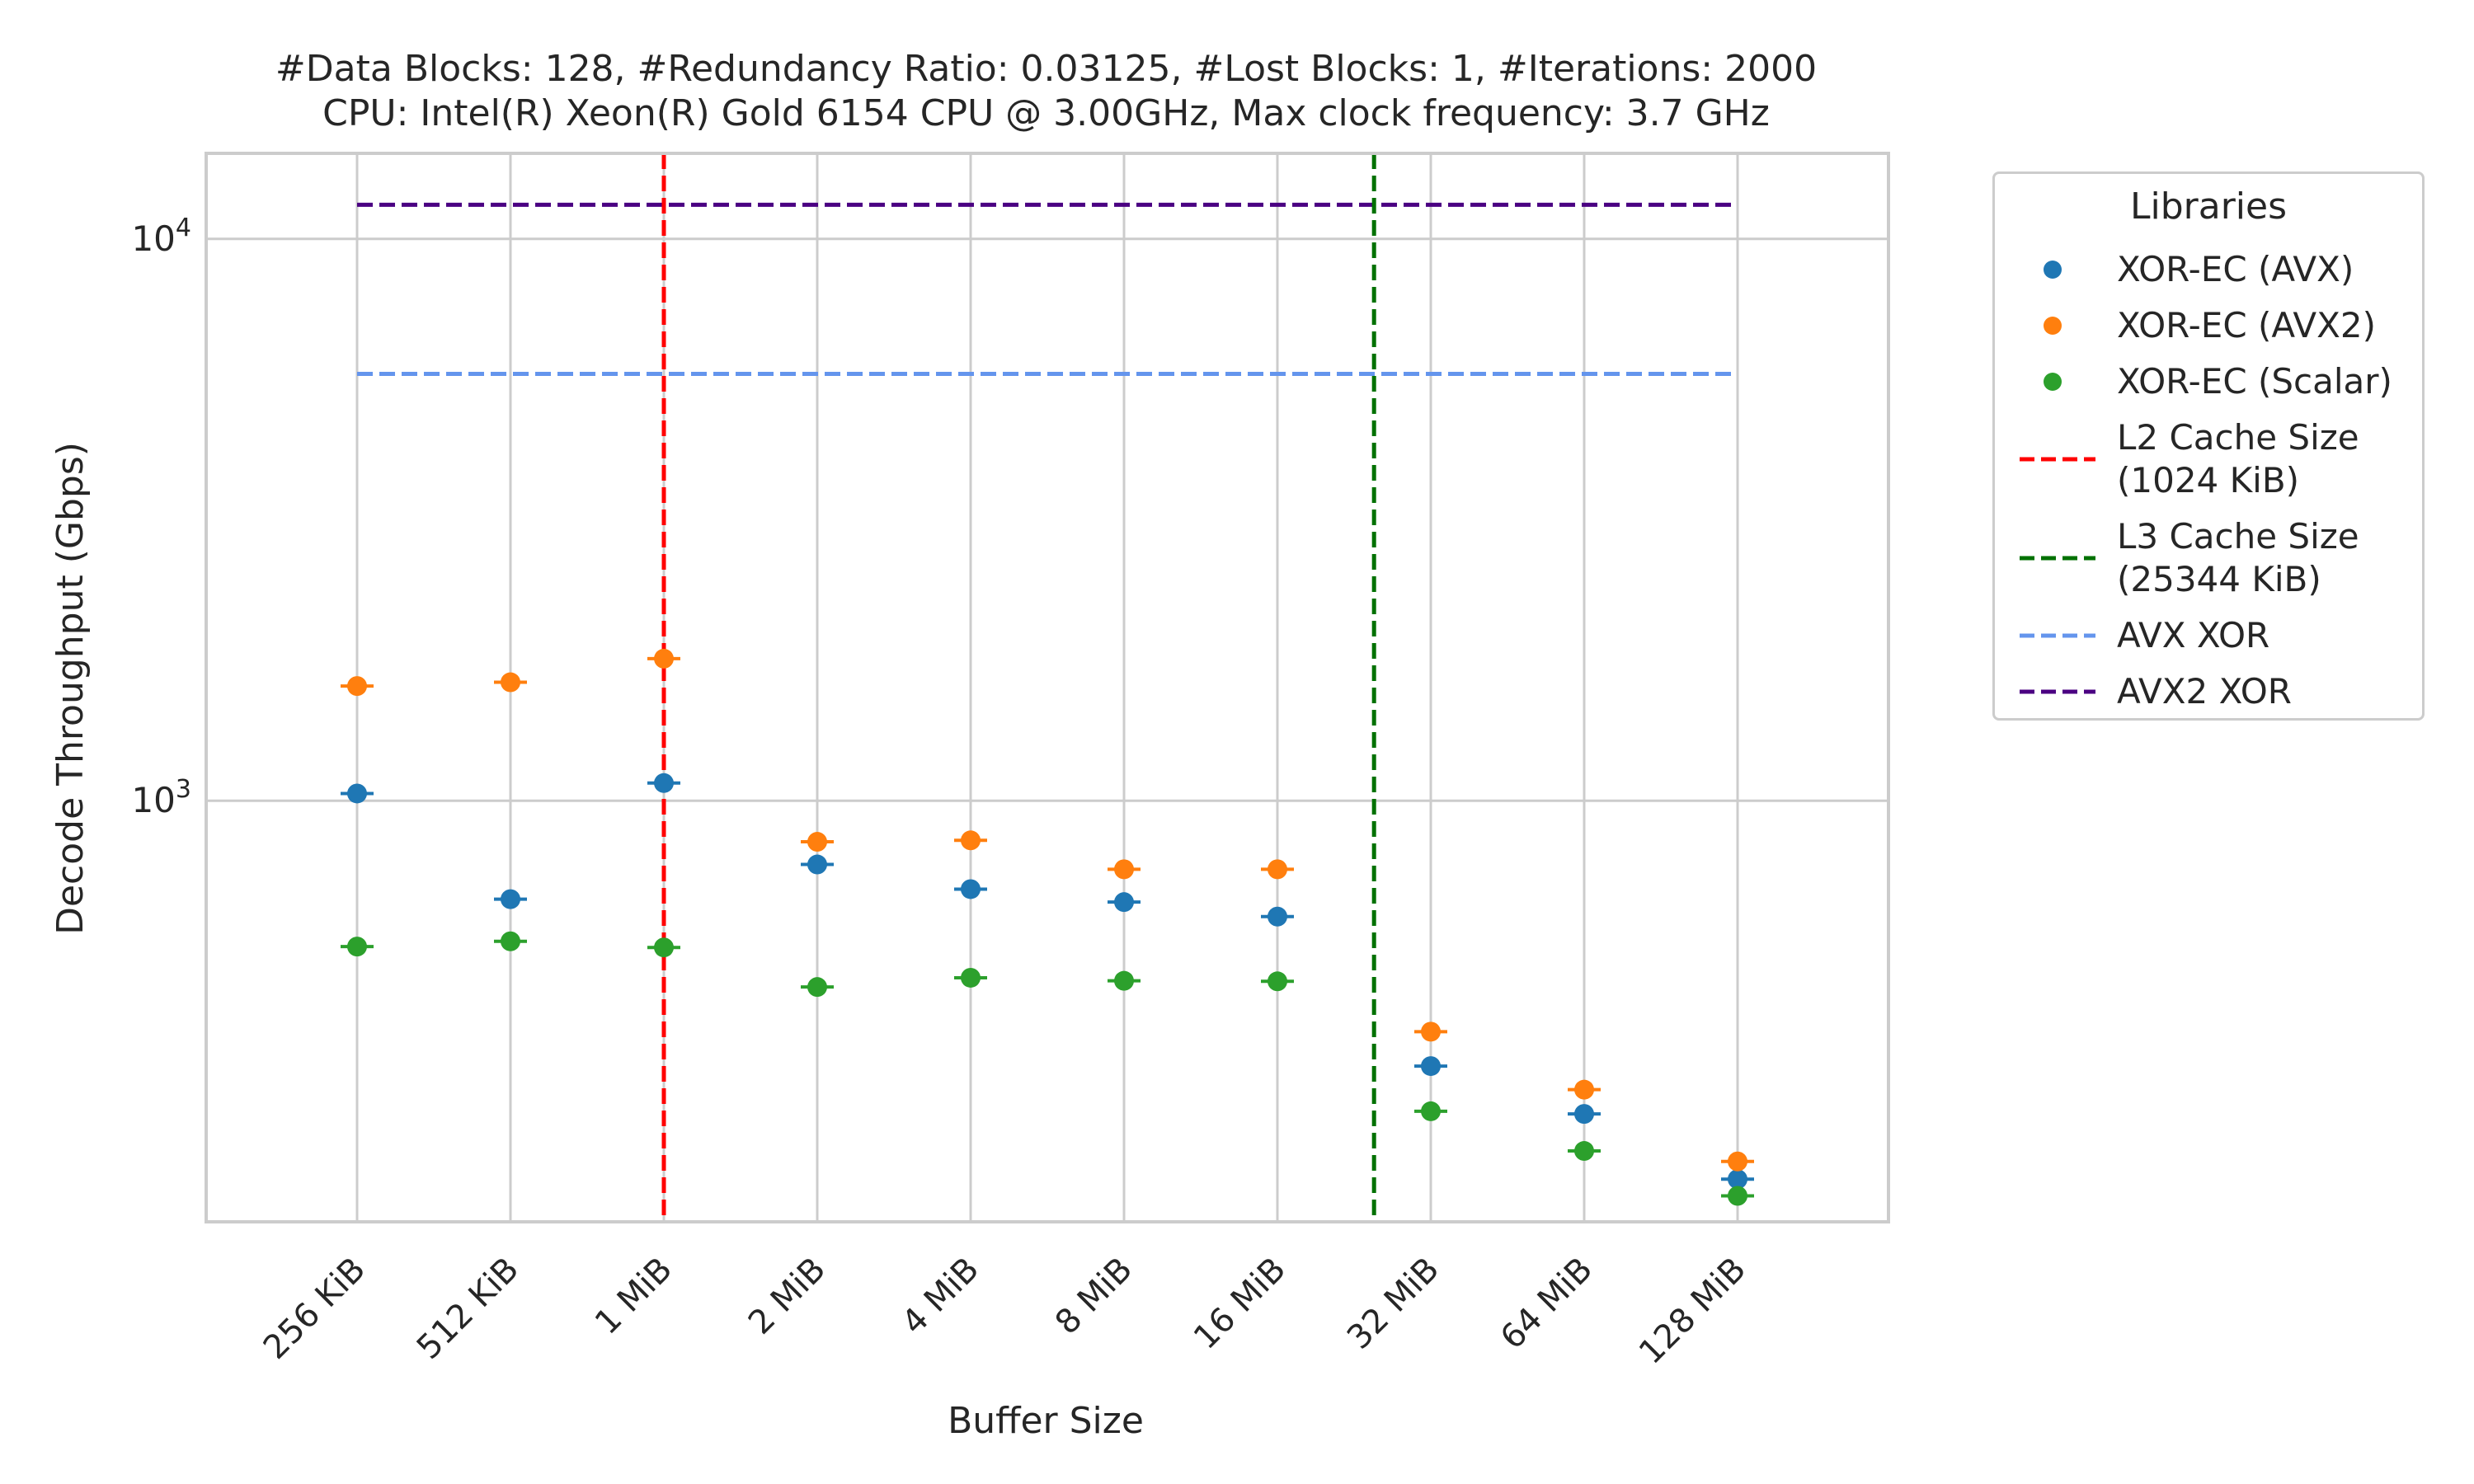  What do you see at coordinates (1046, 1421) in the screenshot?
I see `x-axis-title: Buffer Size` at bounding box center [1046, 1421].